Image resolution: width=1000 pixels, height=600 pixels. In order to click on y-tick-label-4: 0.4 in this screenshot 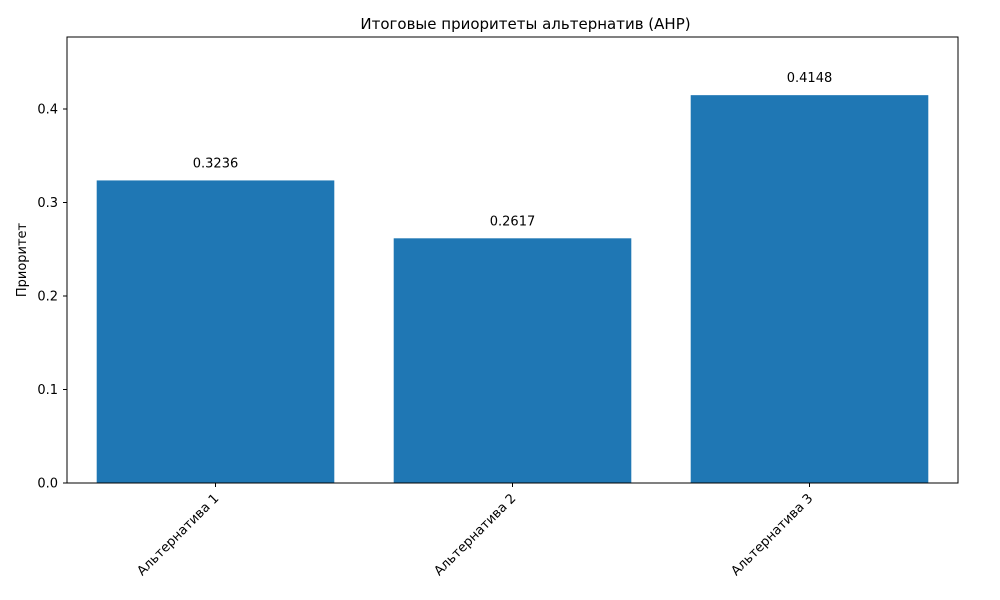, I will do `click(47, 109)`.